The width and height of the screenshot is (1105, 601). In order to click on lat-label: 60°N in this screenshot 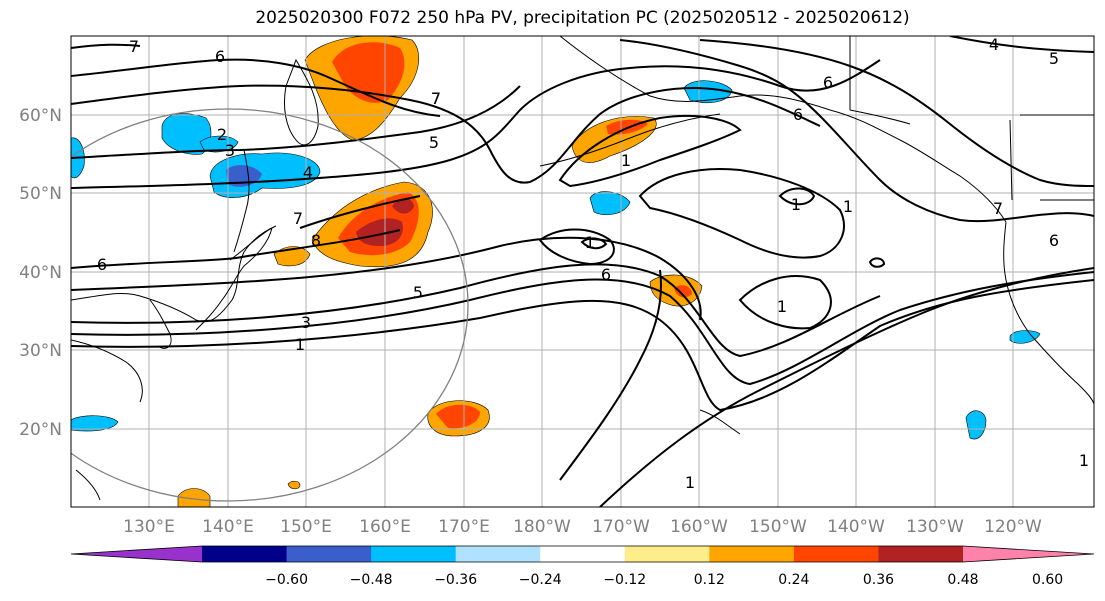, I will do `click(40, 116)`.